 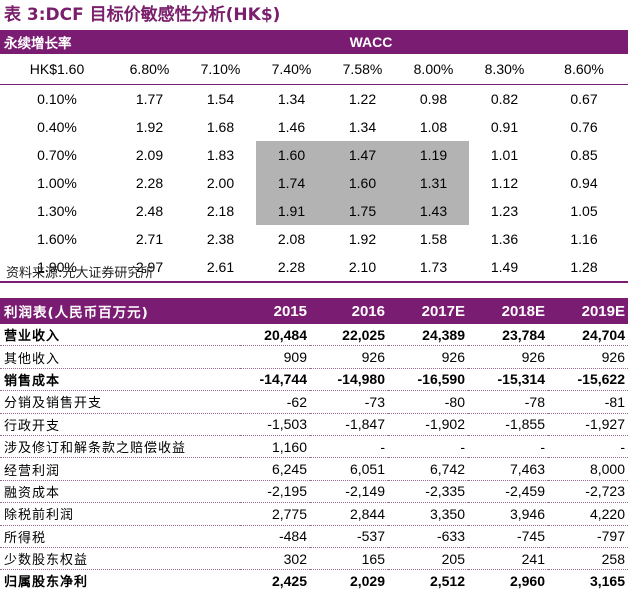 I want to click on line-item-value: 3,350, so click(x=428, y=514).